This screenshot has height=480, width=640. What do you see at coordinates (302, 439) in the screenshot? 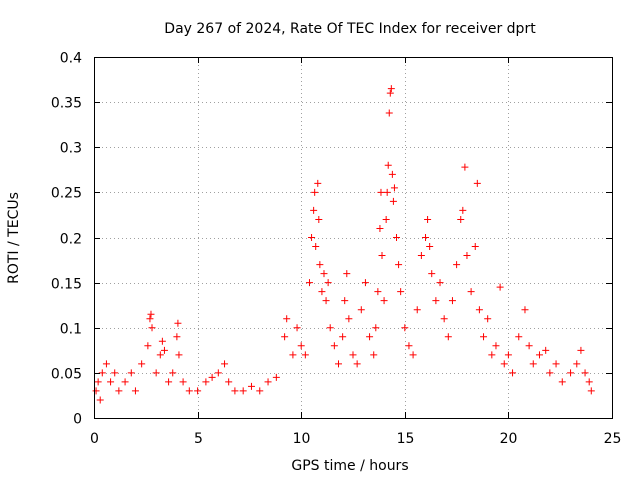
I see `x-tick-label: 10` at bounding box center [302, 439].